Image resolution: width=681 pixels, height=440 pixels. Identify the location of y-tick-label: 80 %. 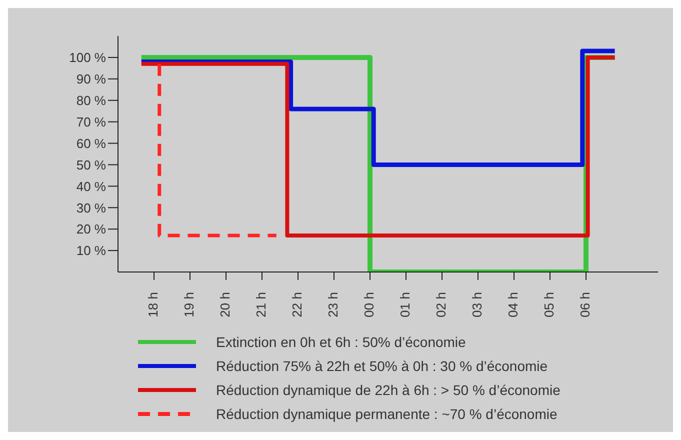
(91, 100).